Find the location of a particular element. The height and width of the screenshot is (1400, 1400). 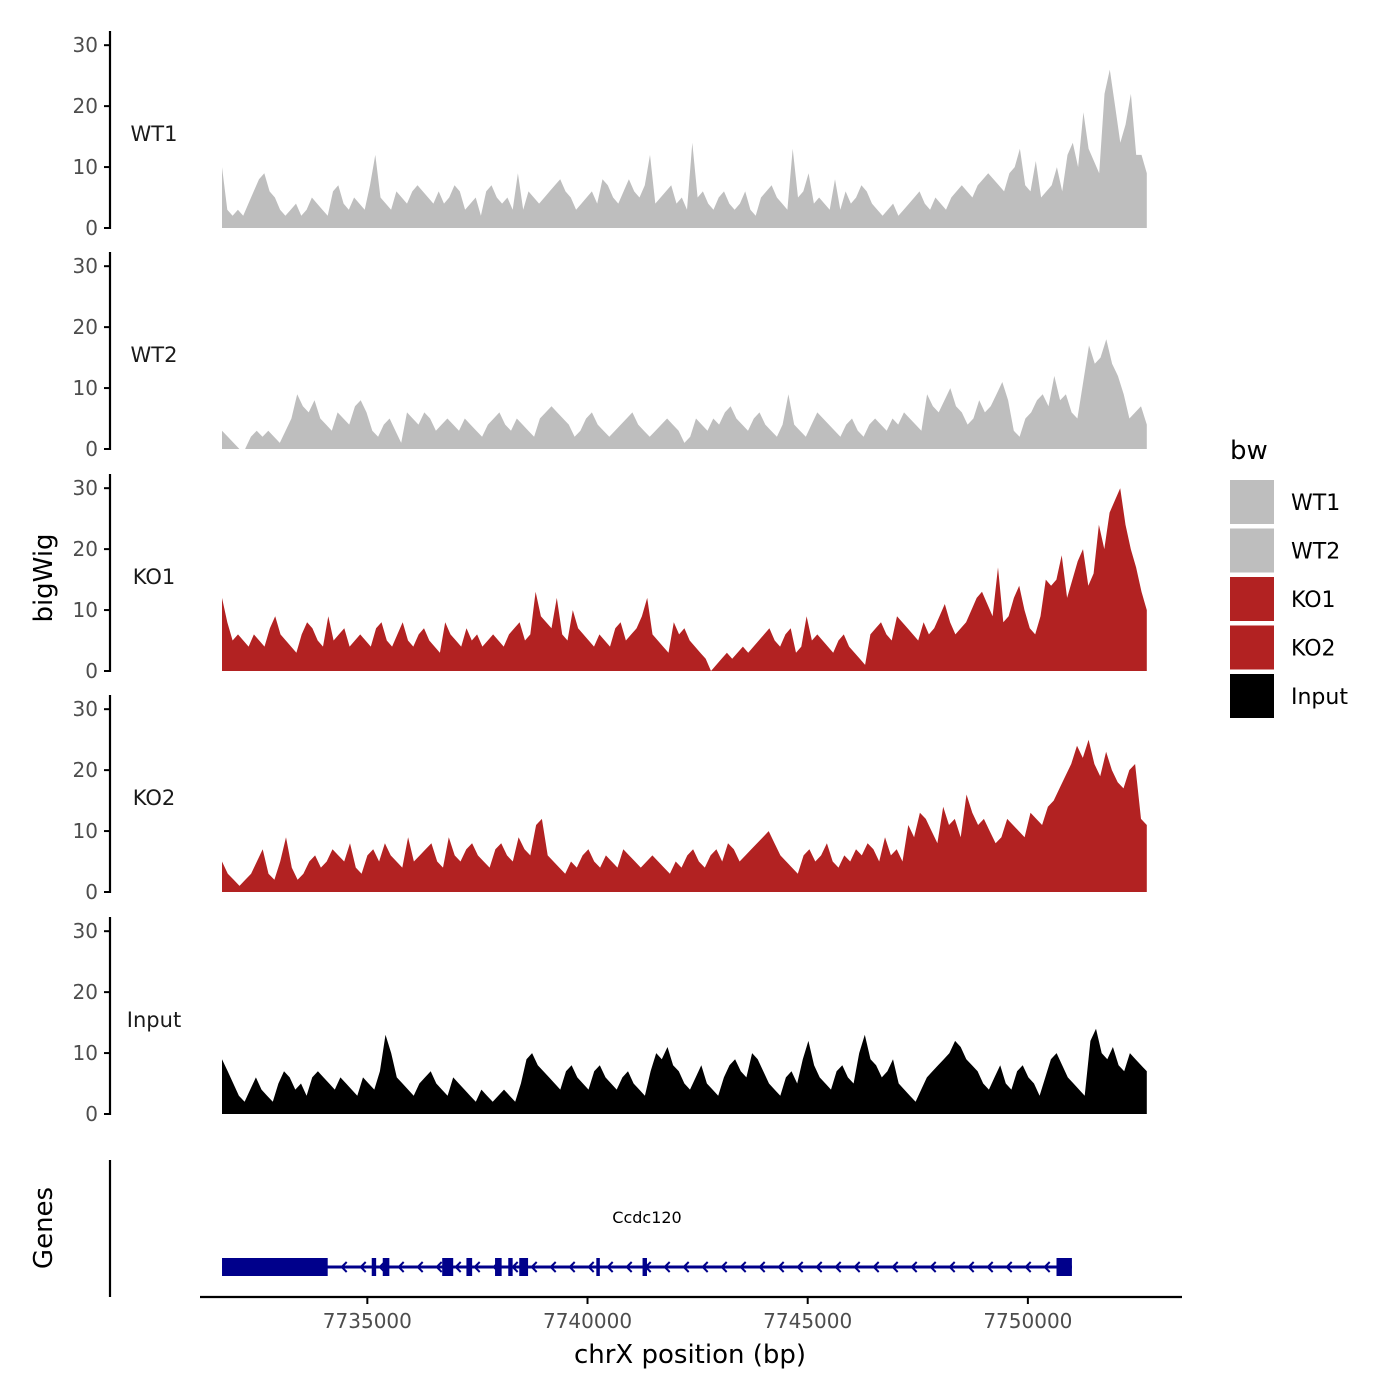

track-wt2: 0 10 20 30 WT2 is located at coordinates (610, 356).